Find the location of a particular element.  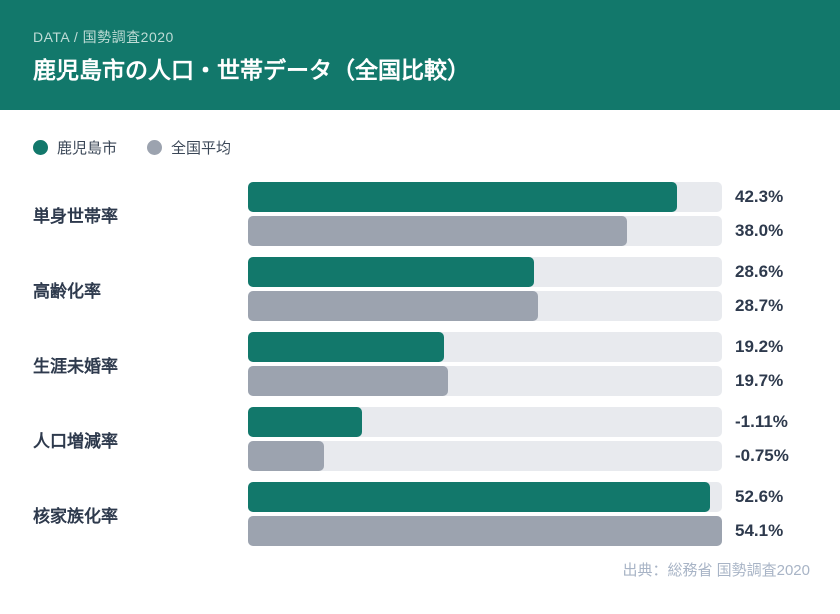

bar-line: 54.1% is located at coordinates (515, 531).